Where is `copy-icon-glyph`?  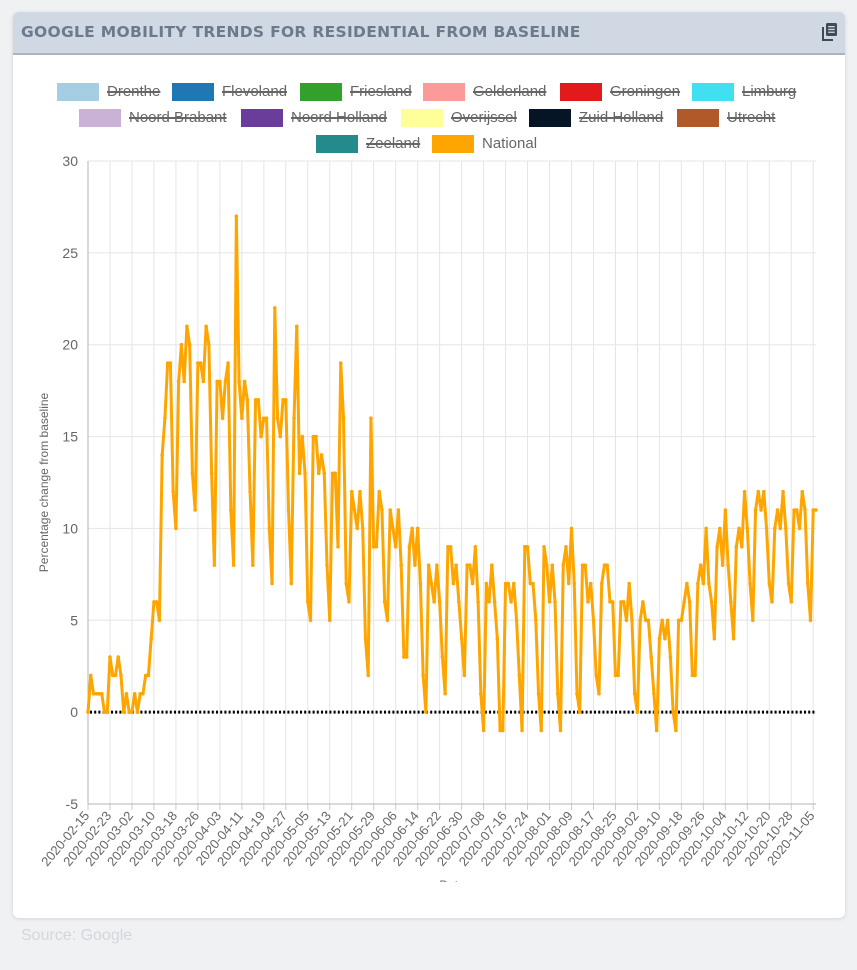
copy-icon-glyph is located at coordinates (829, 32).